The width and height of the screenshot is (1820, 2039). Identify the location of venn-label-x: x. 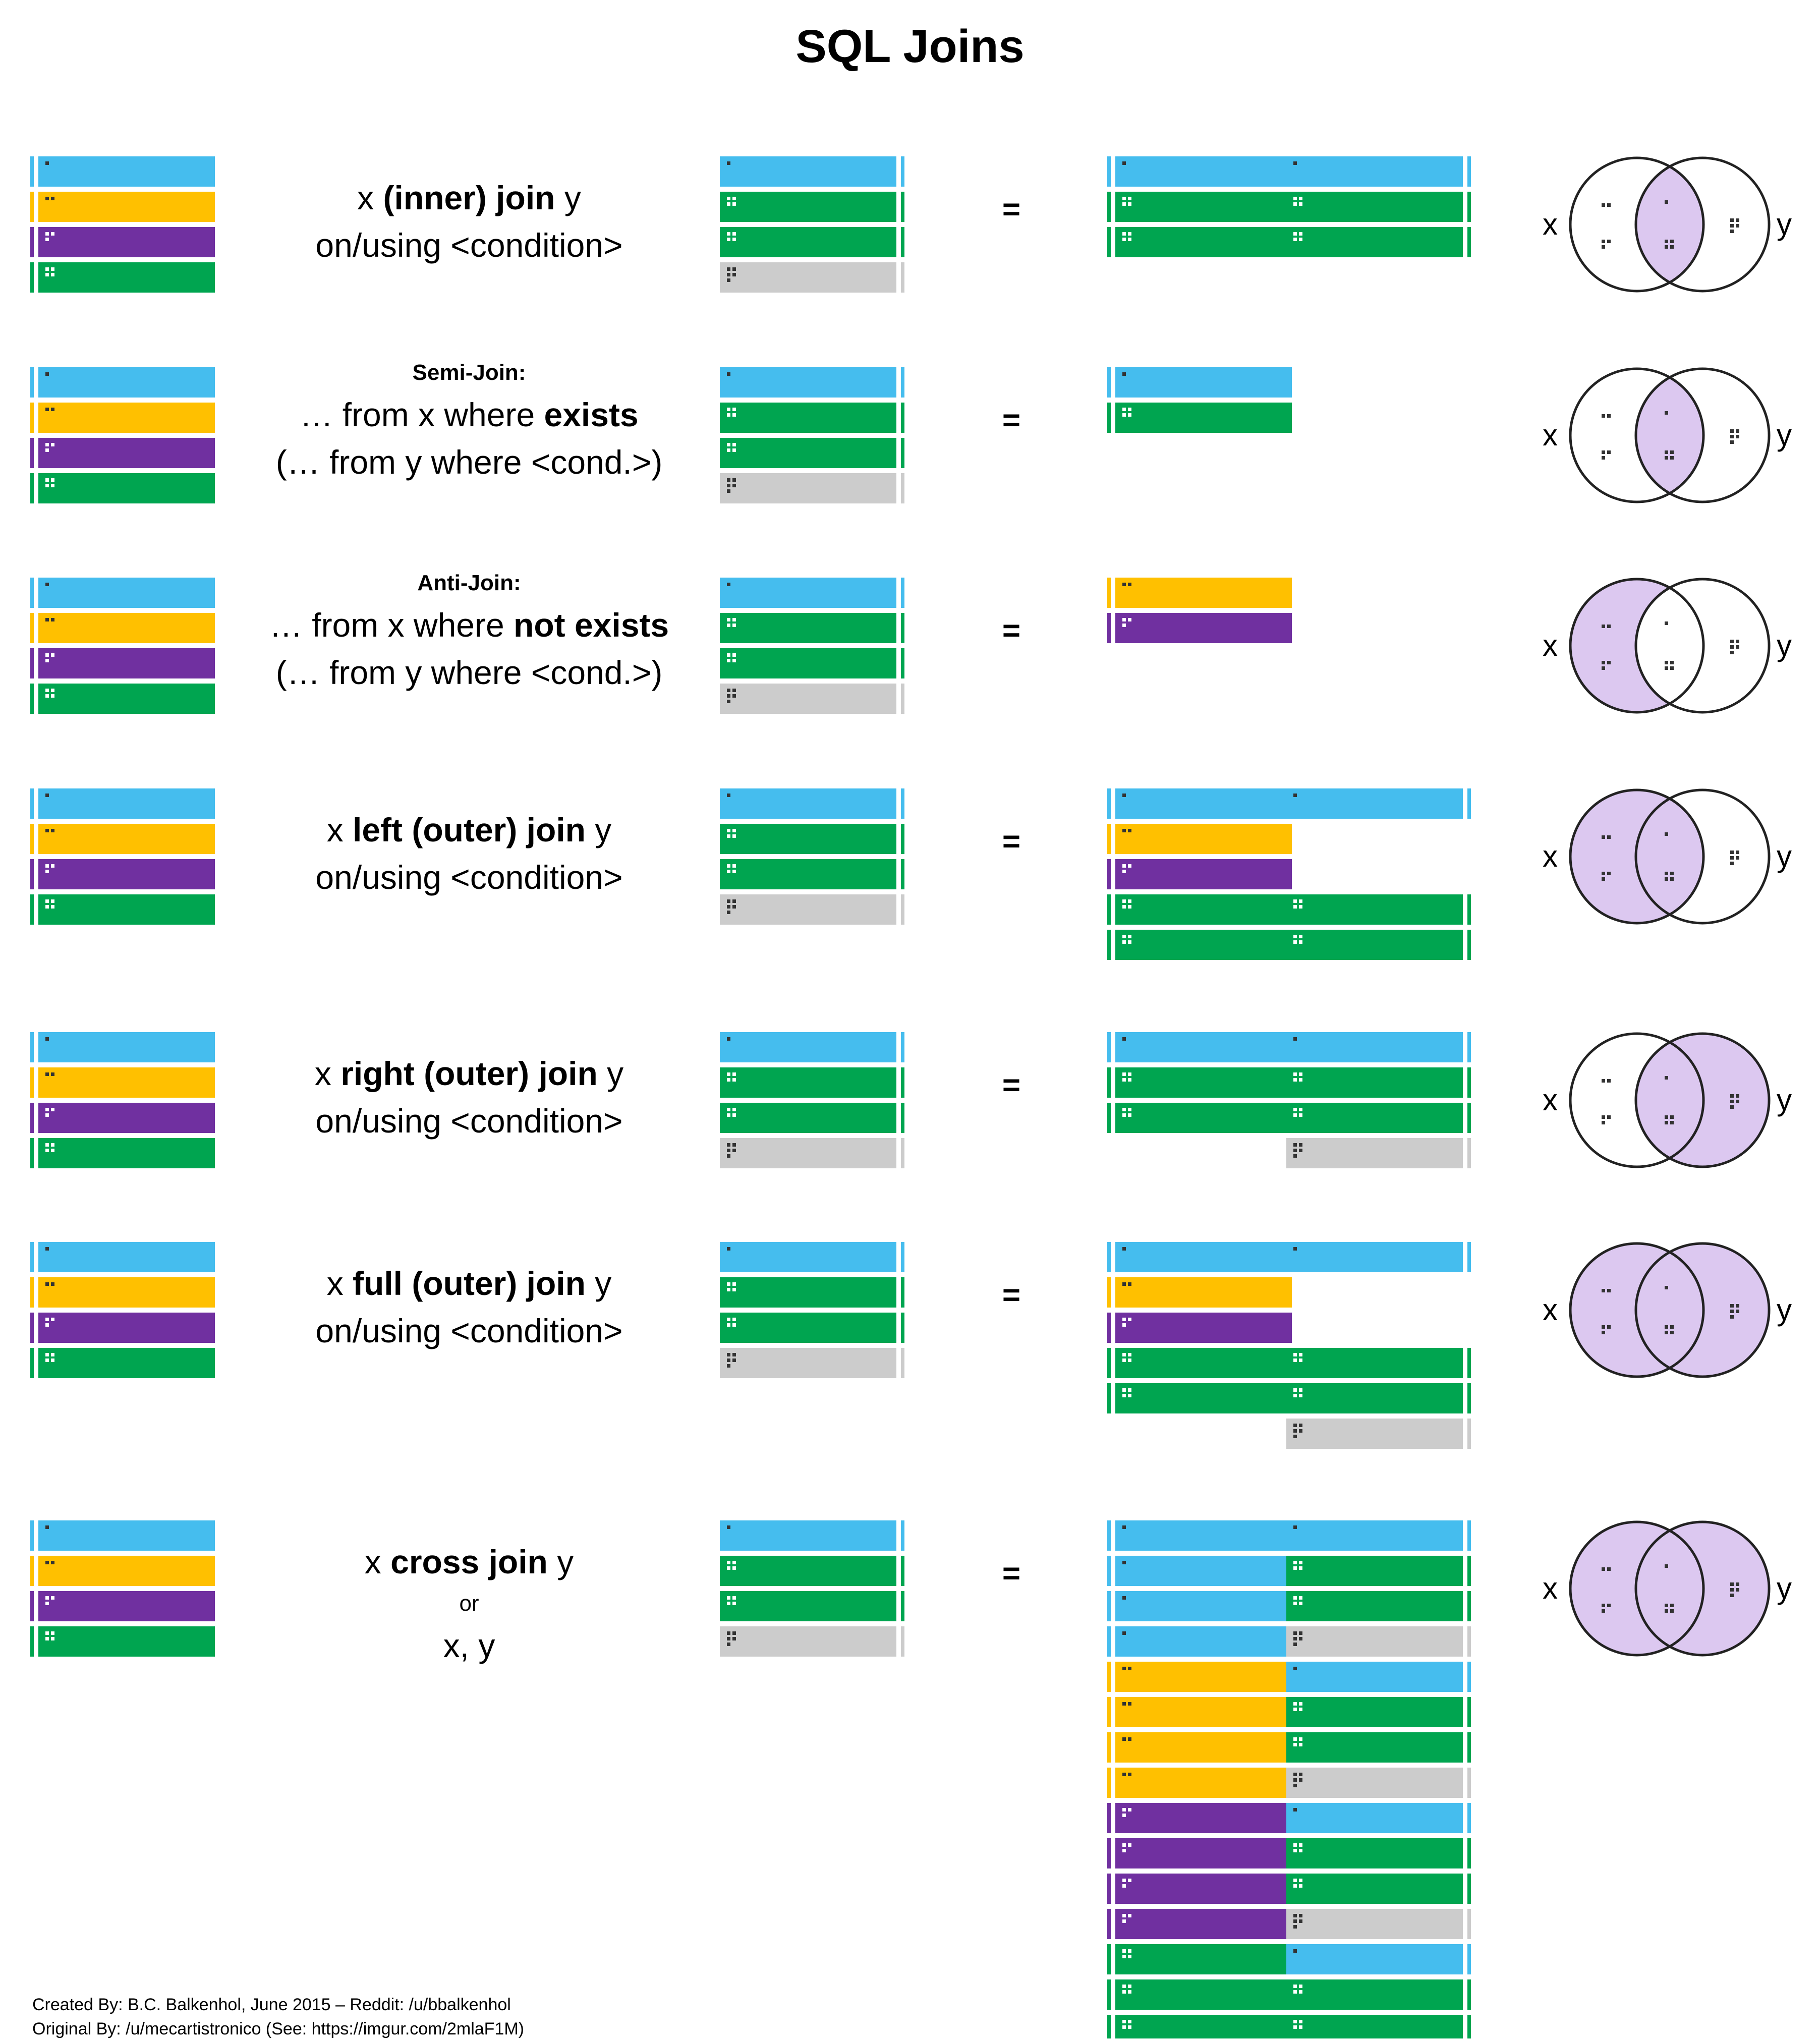
(1550, 856).